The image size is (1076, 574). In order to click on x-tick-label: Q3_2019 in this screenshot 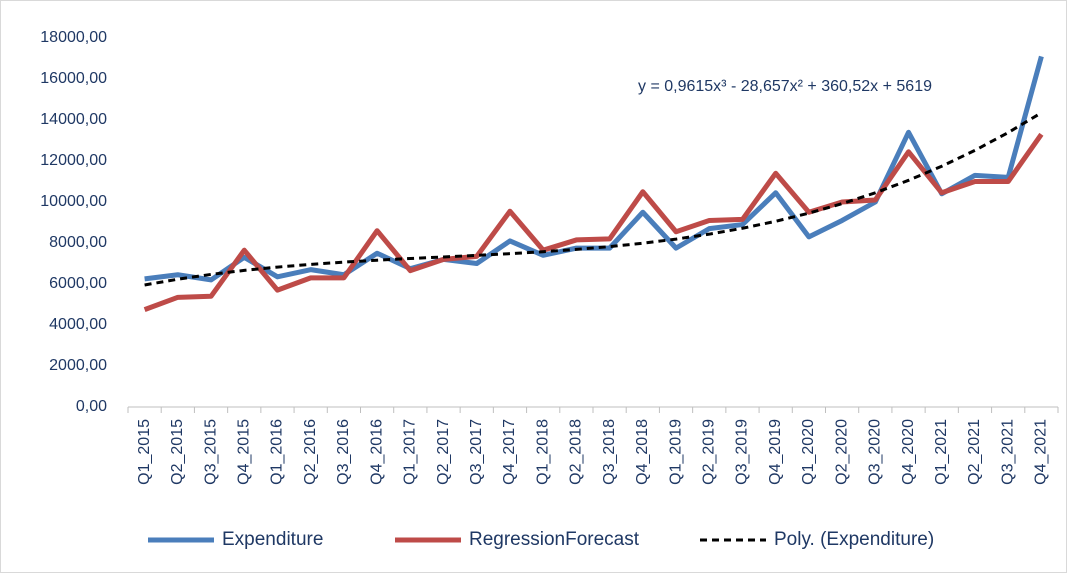, I will do `click(742, 452)`.